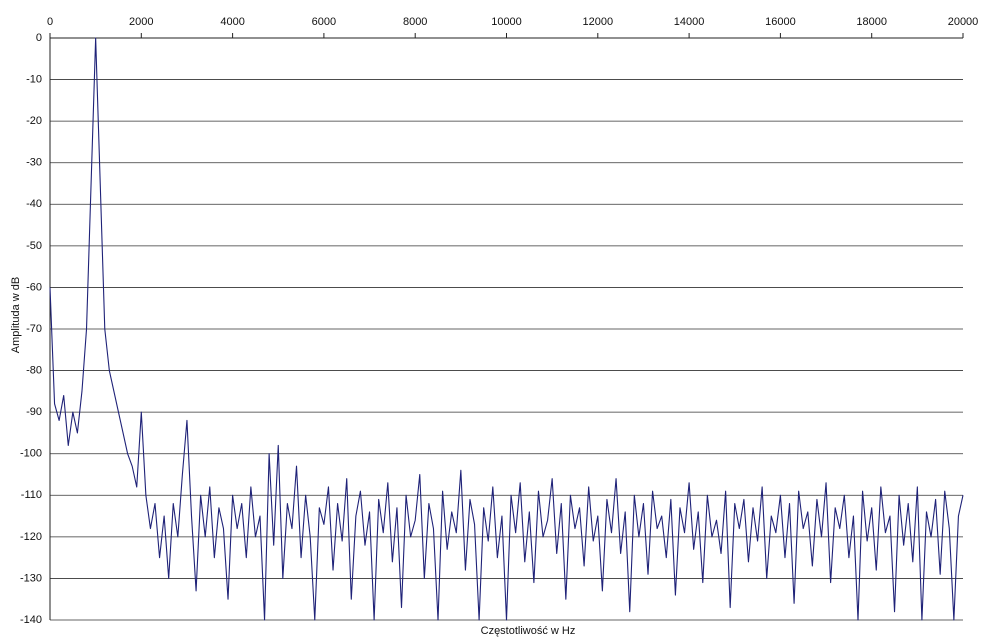 Image resolution: width=1000 pixels, height=640 pixels. What do you see at coordinates (141, 22) in the screenshot?
I see `x-tick-label: 2000` at bounding box center [141, 22].